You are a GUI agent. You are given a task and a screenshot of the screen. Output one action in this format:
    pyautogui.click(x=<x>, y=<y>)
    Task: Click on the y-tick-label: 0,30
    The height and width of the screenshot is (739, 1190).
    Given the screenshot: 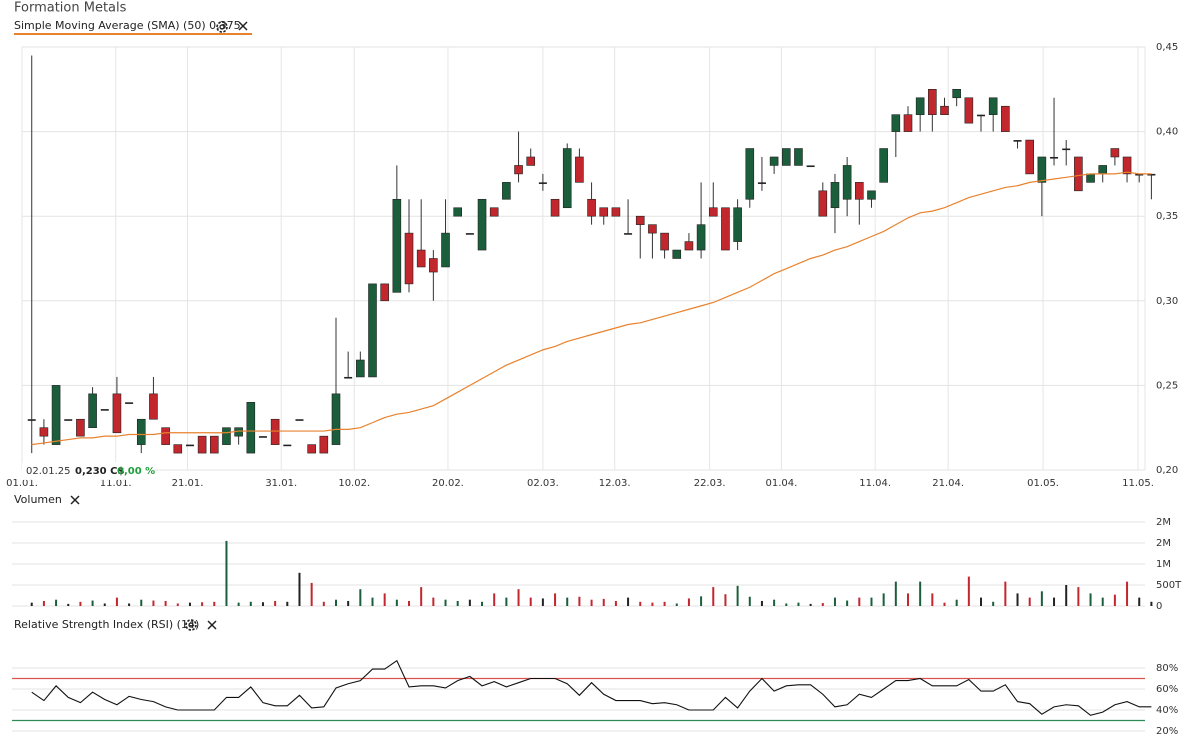 What is the action you would take?
    pyautogui.click(x=1167, y=301)
    